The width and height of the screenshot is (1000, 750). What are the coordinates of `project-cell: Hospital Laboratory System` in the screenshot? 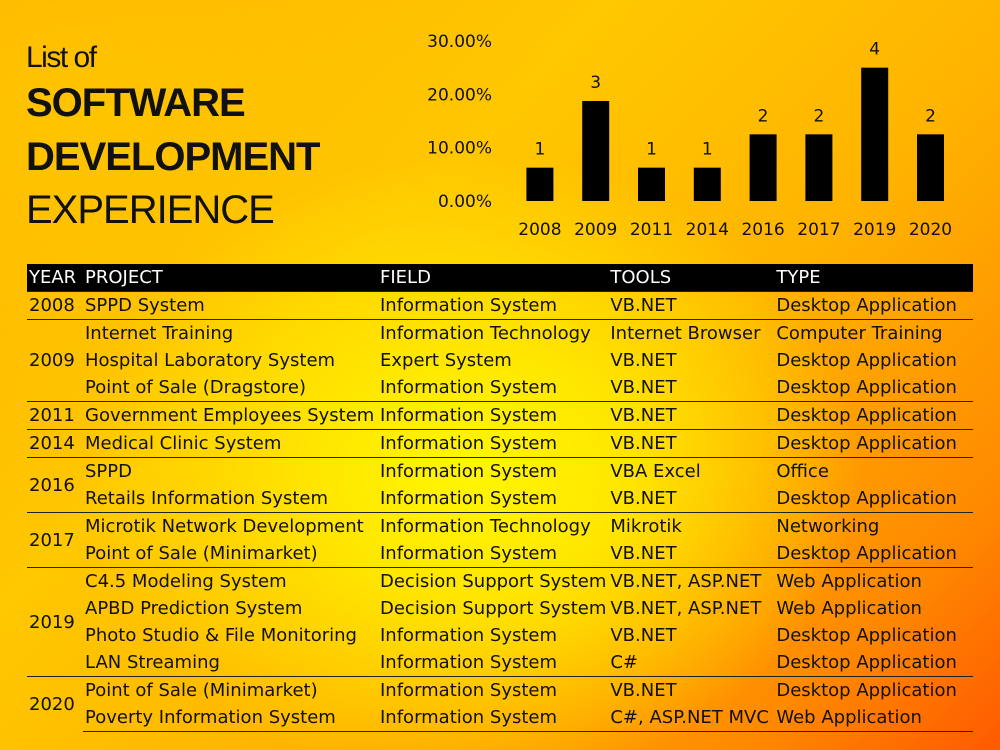 It's located at (210, 360).